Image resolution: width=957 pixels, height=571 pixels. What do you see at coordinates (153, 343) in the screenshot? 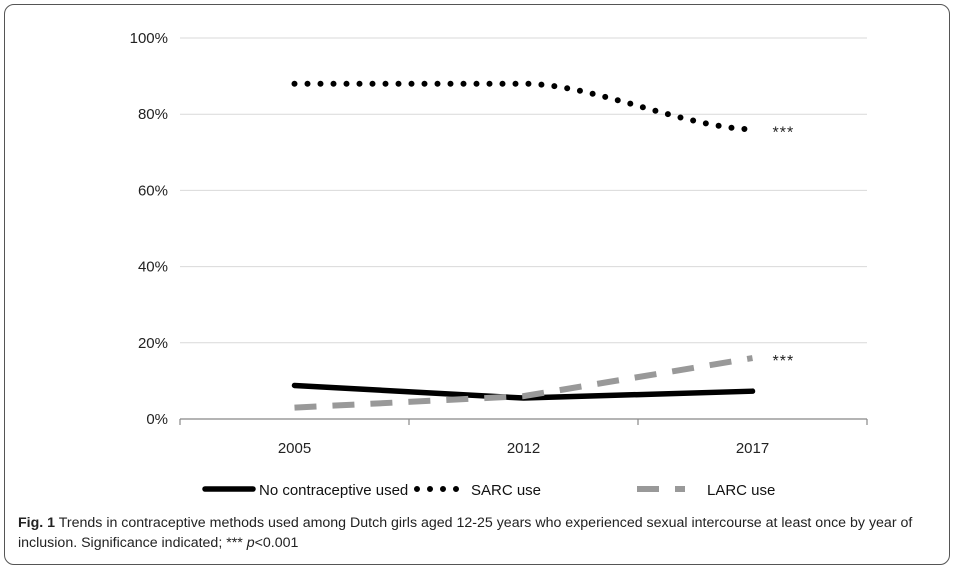
I see `y-tick-label: 20%` at bounding box center [153, 343].